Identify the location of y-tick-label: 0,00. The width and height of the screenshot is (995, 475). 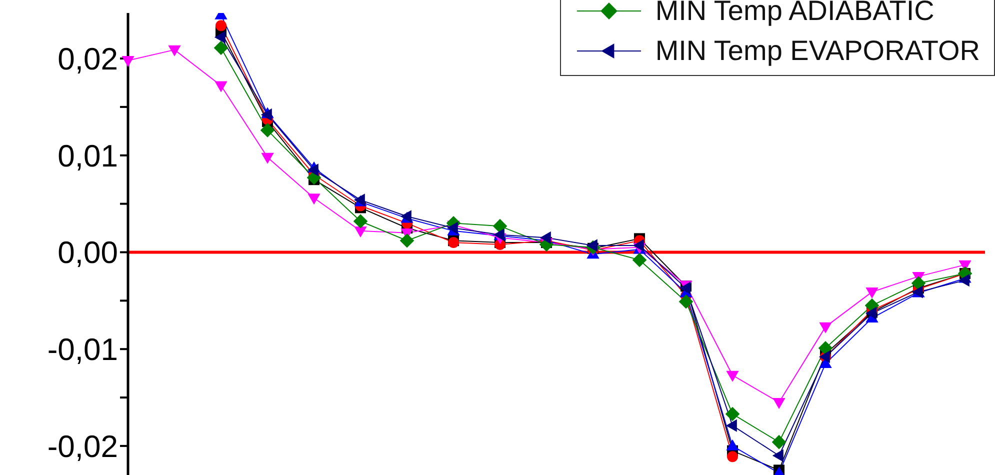
(88, 252).